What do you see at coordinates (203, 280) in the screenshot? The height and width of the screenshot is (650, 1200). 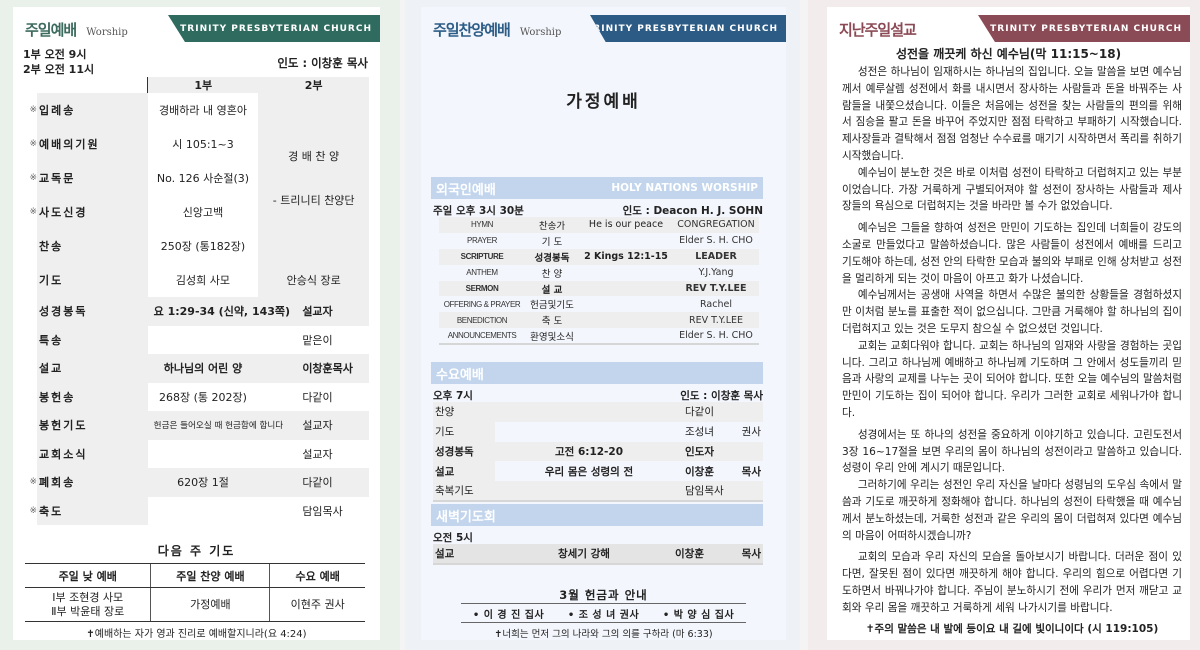 I see `item-first-service: 김성희 사모` at bounding box center [203, 280].